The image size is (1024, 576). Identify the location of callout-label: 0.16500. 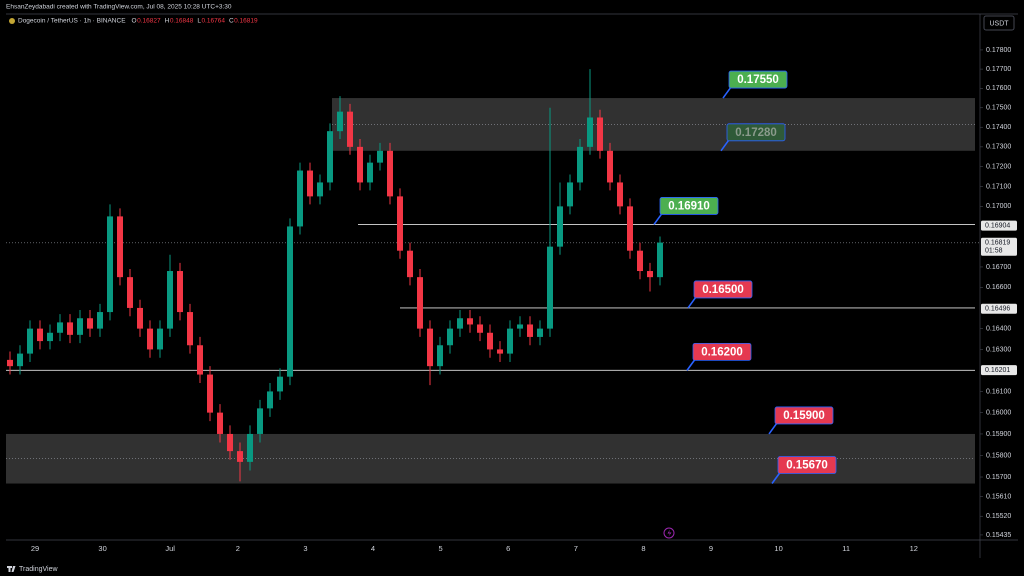
(723, 290).